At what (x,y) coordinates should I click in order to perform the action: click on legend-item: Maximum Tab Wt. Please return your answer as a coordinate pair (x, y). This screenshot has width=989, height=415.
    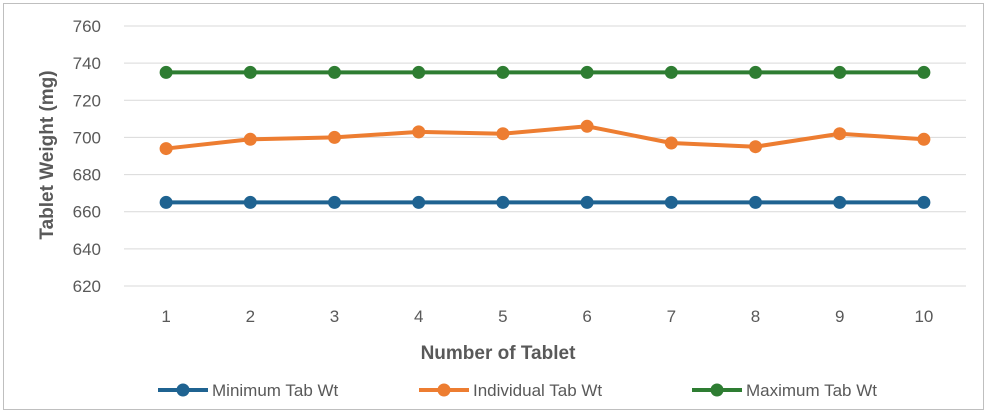
    Looking at the image, I should click on (784, 390).